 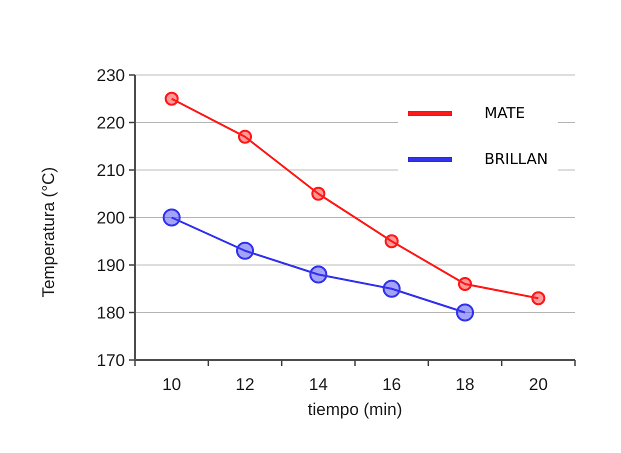 I want to click on x-tick-label: 16, so click(x=392, y=384).